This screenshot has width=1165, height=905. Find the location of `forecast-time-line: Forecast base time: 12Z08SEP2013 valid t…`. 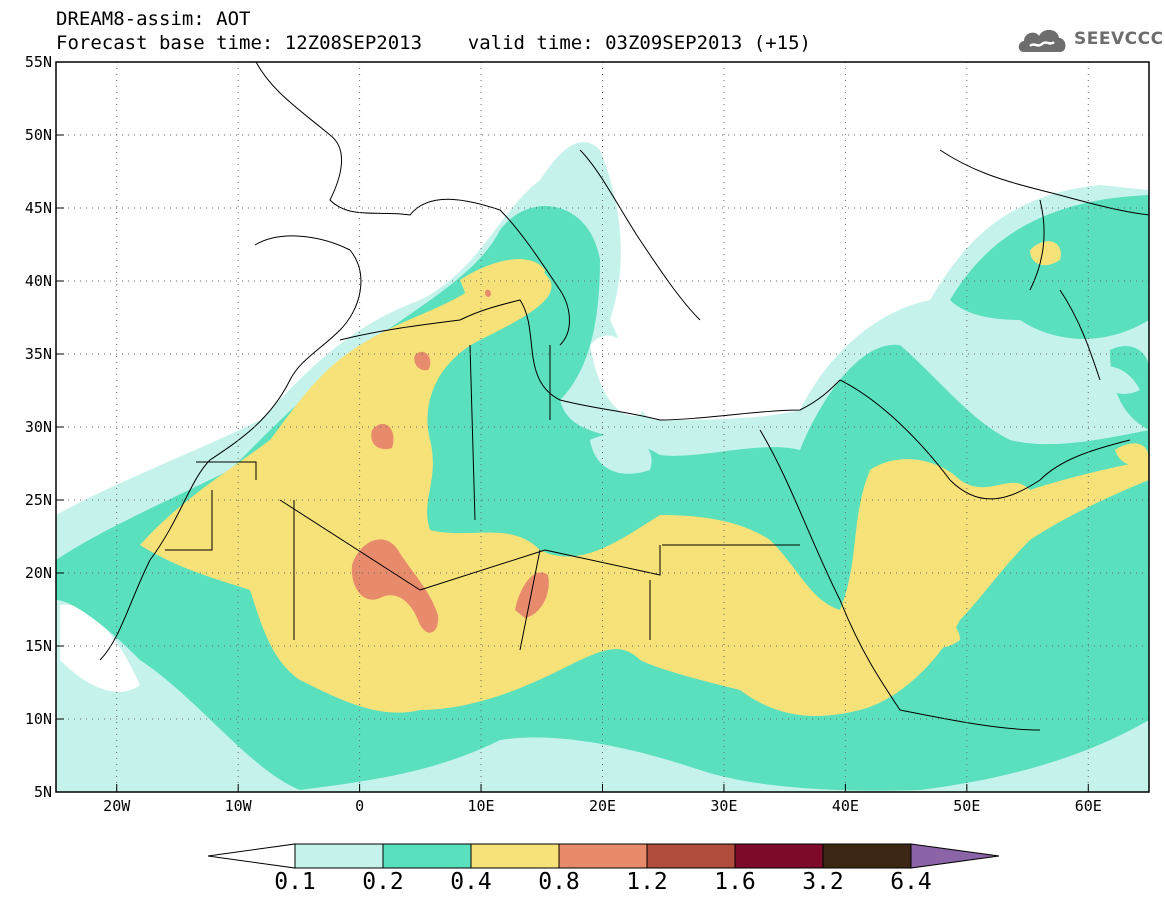

forecast-time-line: Forecast base time: 12Z08SEP2013 valid t… is located at coordinates (433, 43).